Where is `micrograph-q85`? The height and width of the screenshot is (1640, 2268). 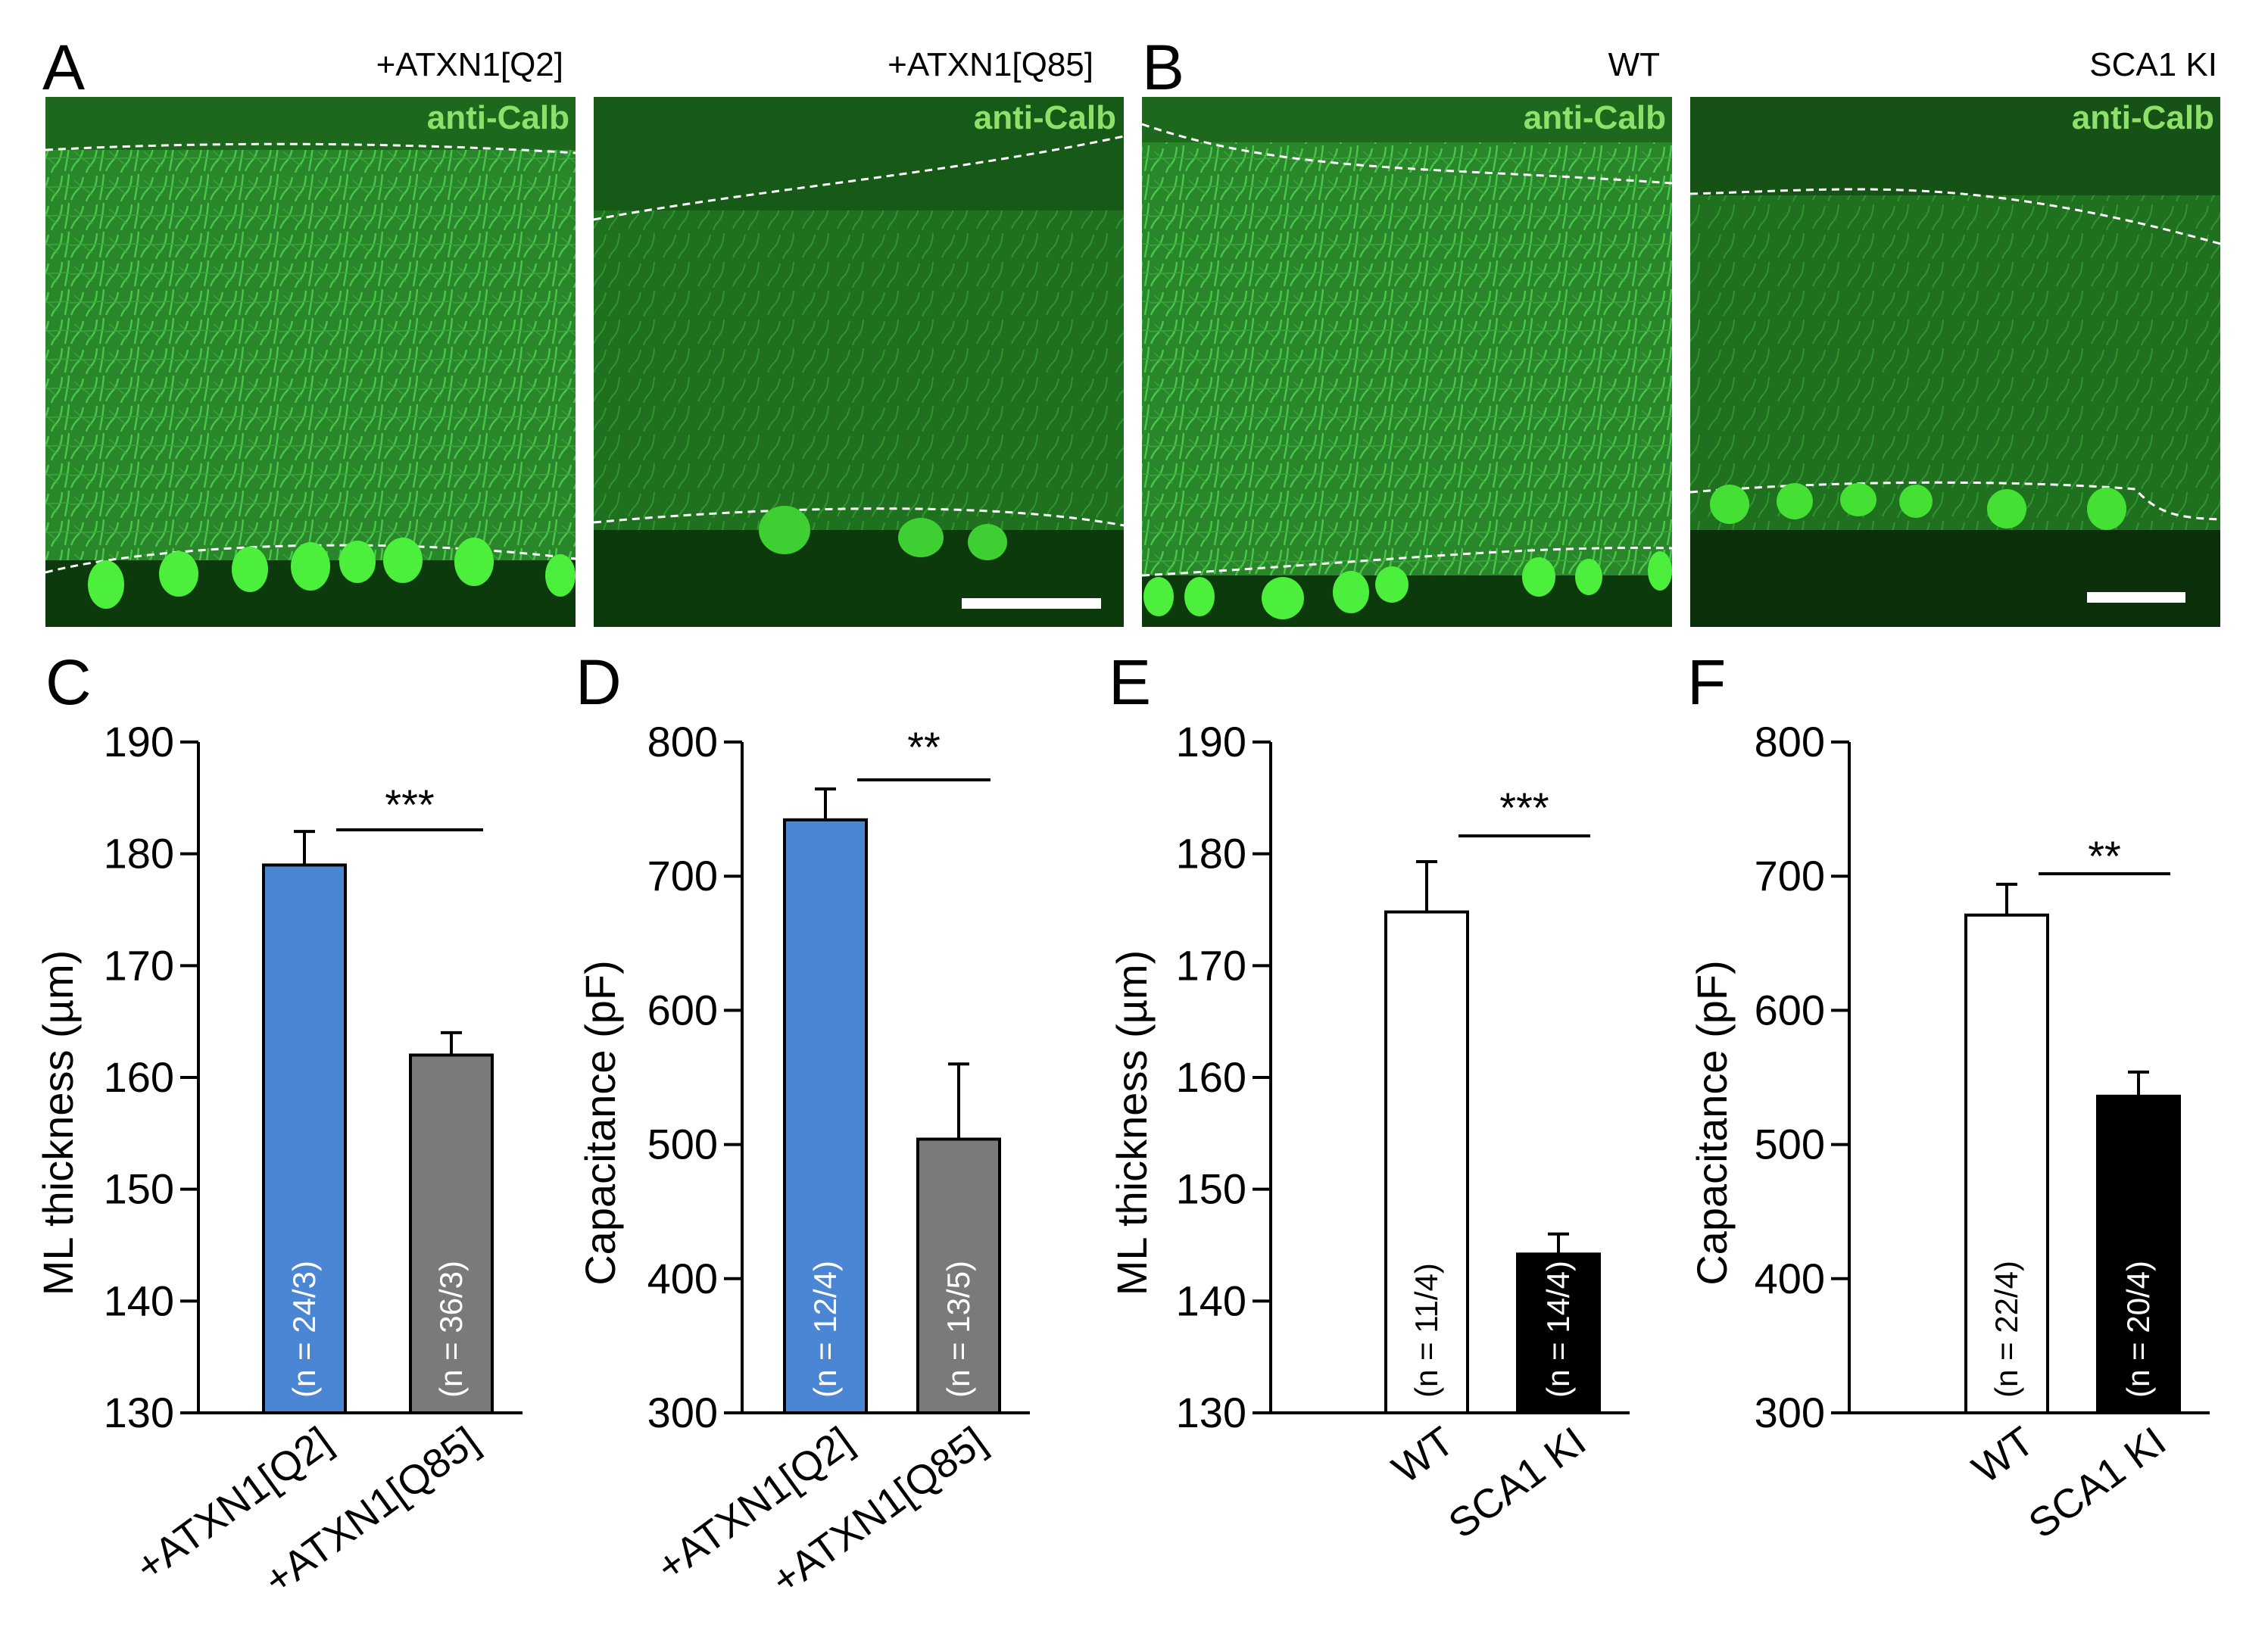 micrograph-q85 is located at coordinates (859, 362).